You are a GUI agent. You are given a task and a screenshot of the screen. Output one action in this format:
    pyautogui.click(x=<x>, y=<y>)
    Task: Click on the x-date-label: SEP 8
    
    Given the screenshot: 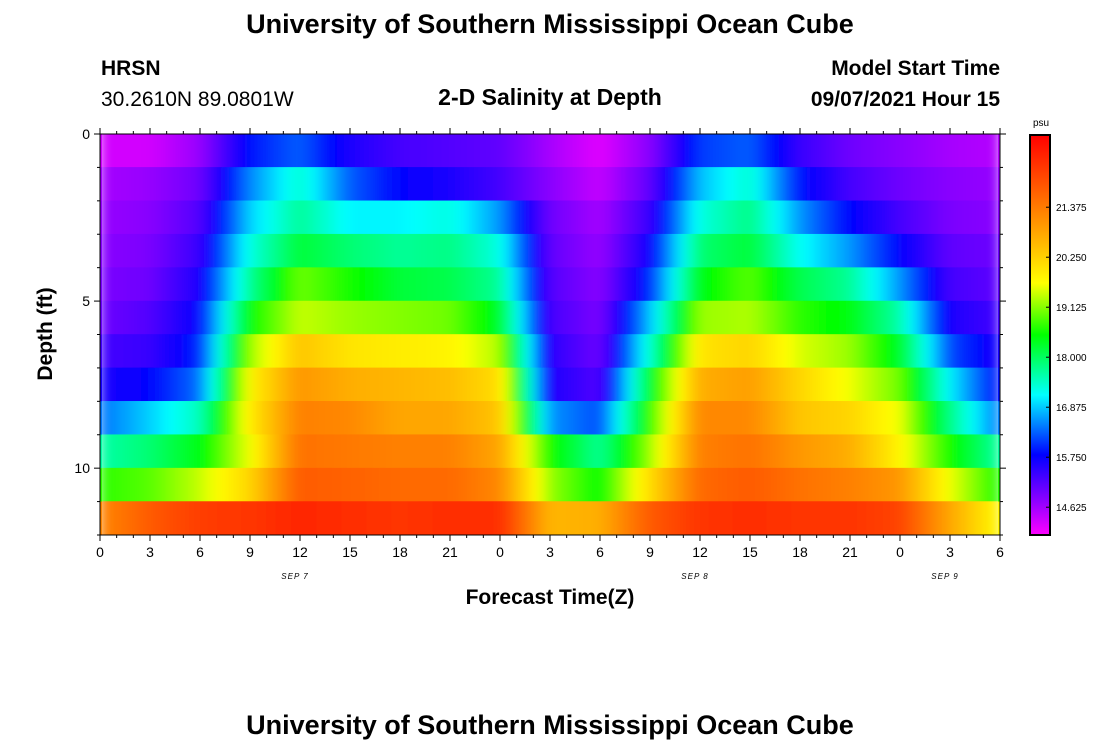 What is the action you would take?
    pyautogui.click(x=694, y=576)
    